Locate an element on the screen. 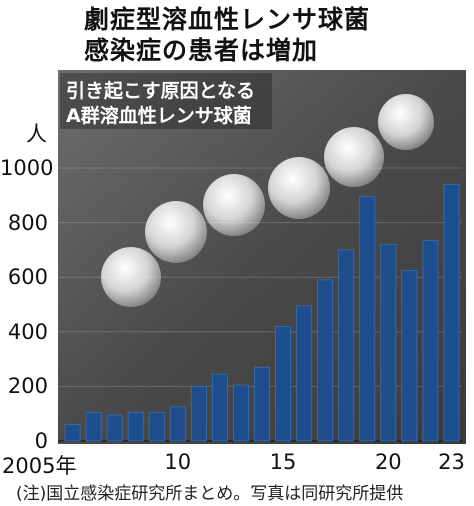 The width and height of the screenshot is (474, 506). x-tick-label: 20 is located at coordinates (388, 462).